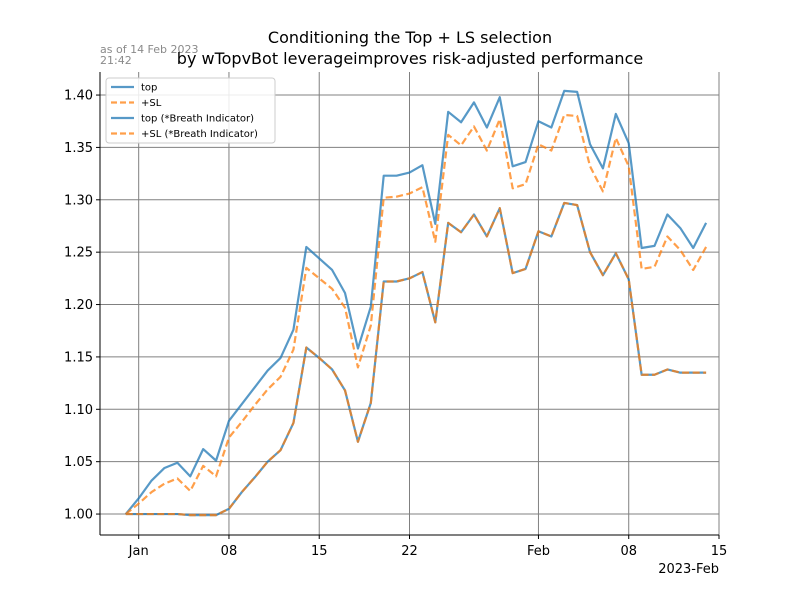  I want to click on y-tick-label: 1.40, so click(78, 96).